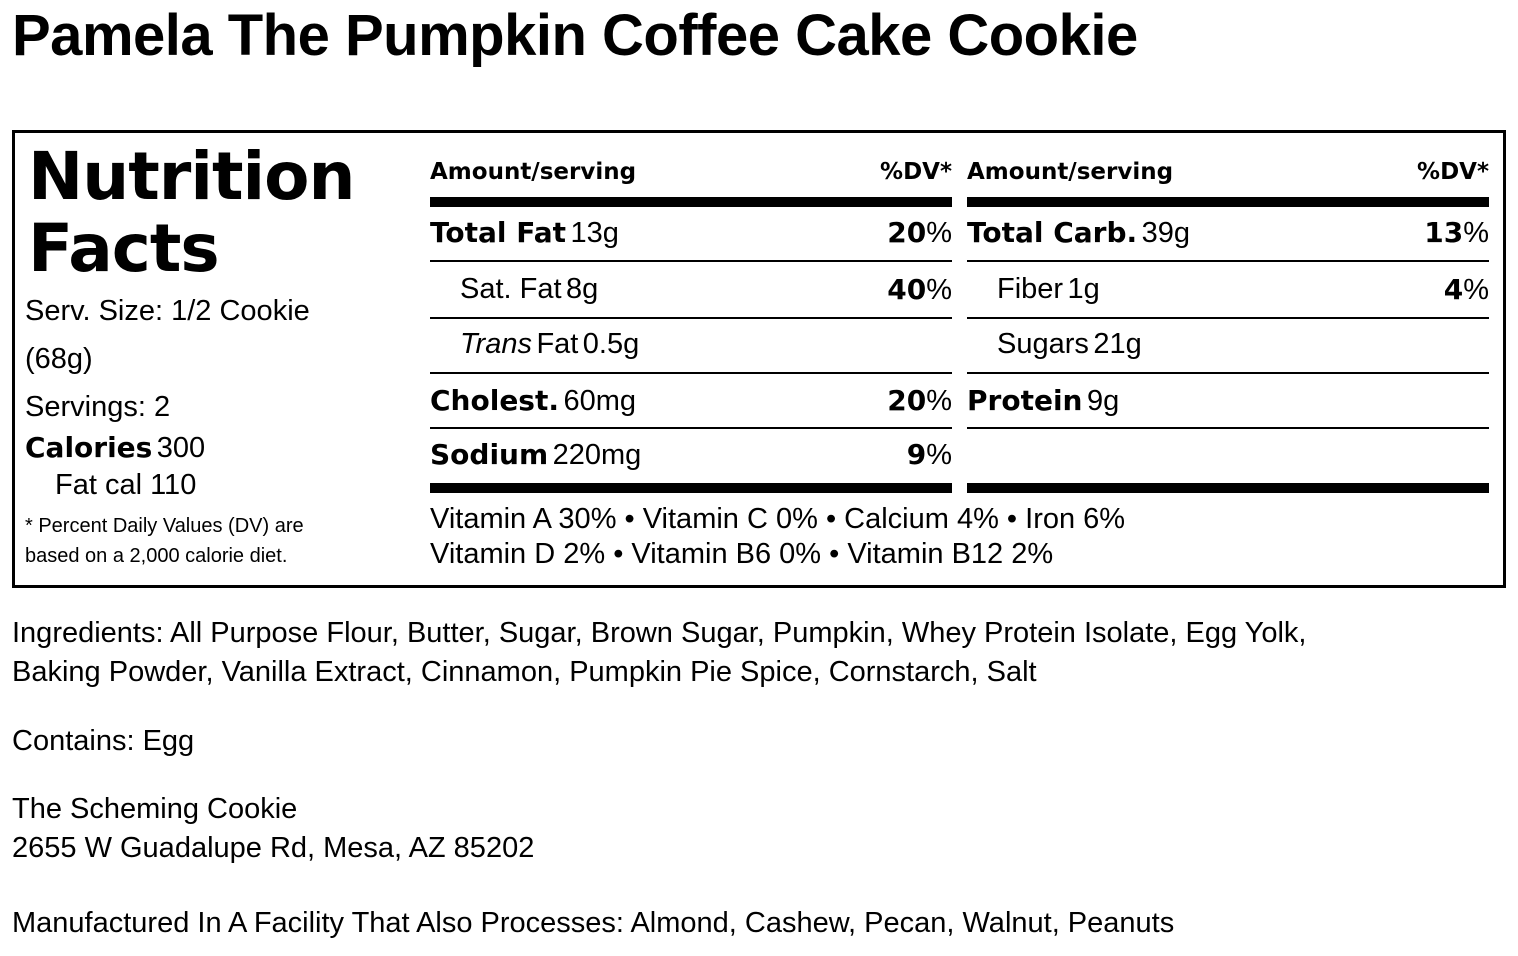  I want to click on nutrient-dv: 9%, so click(929, 455).